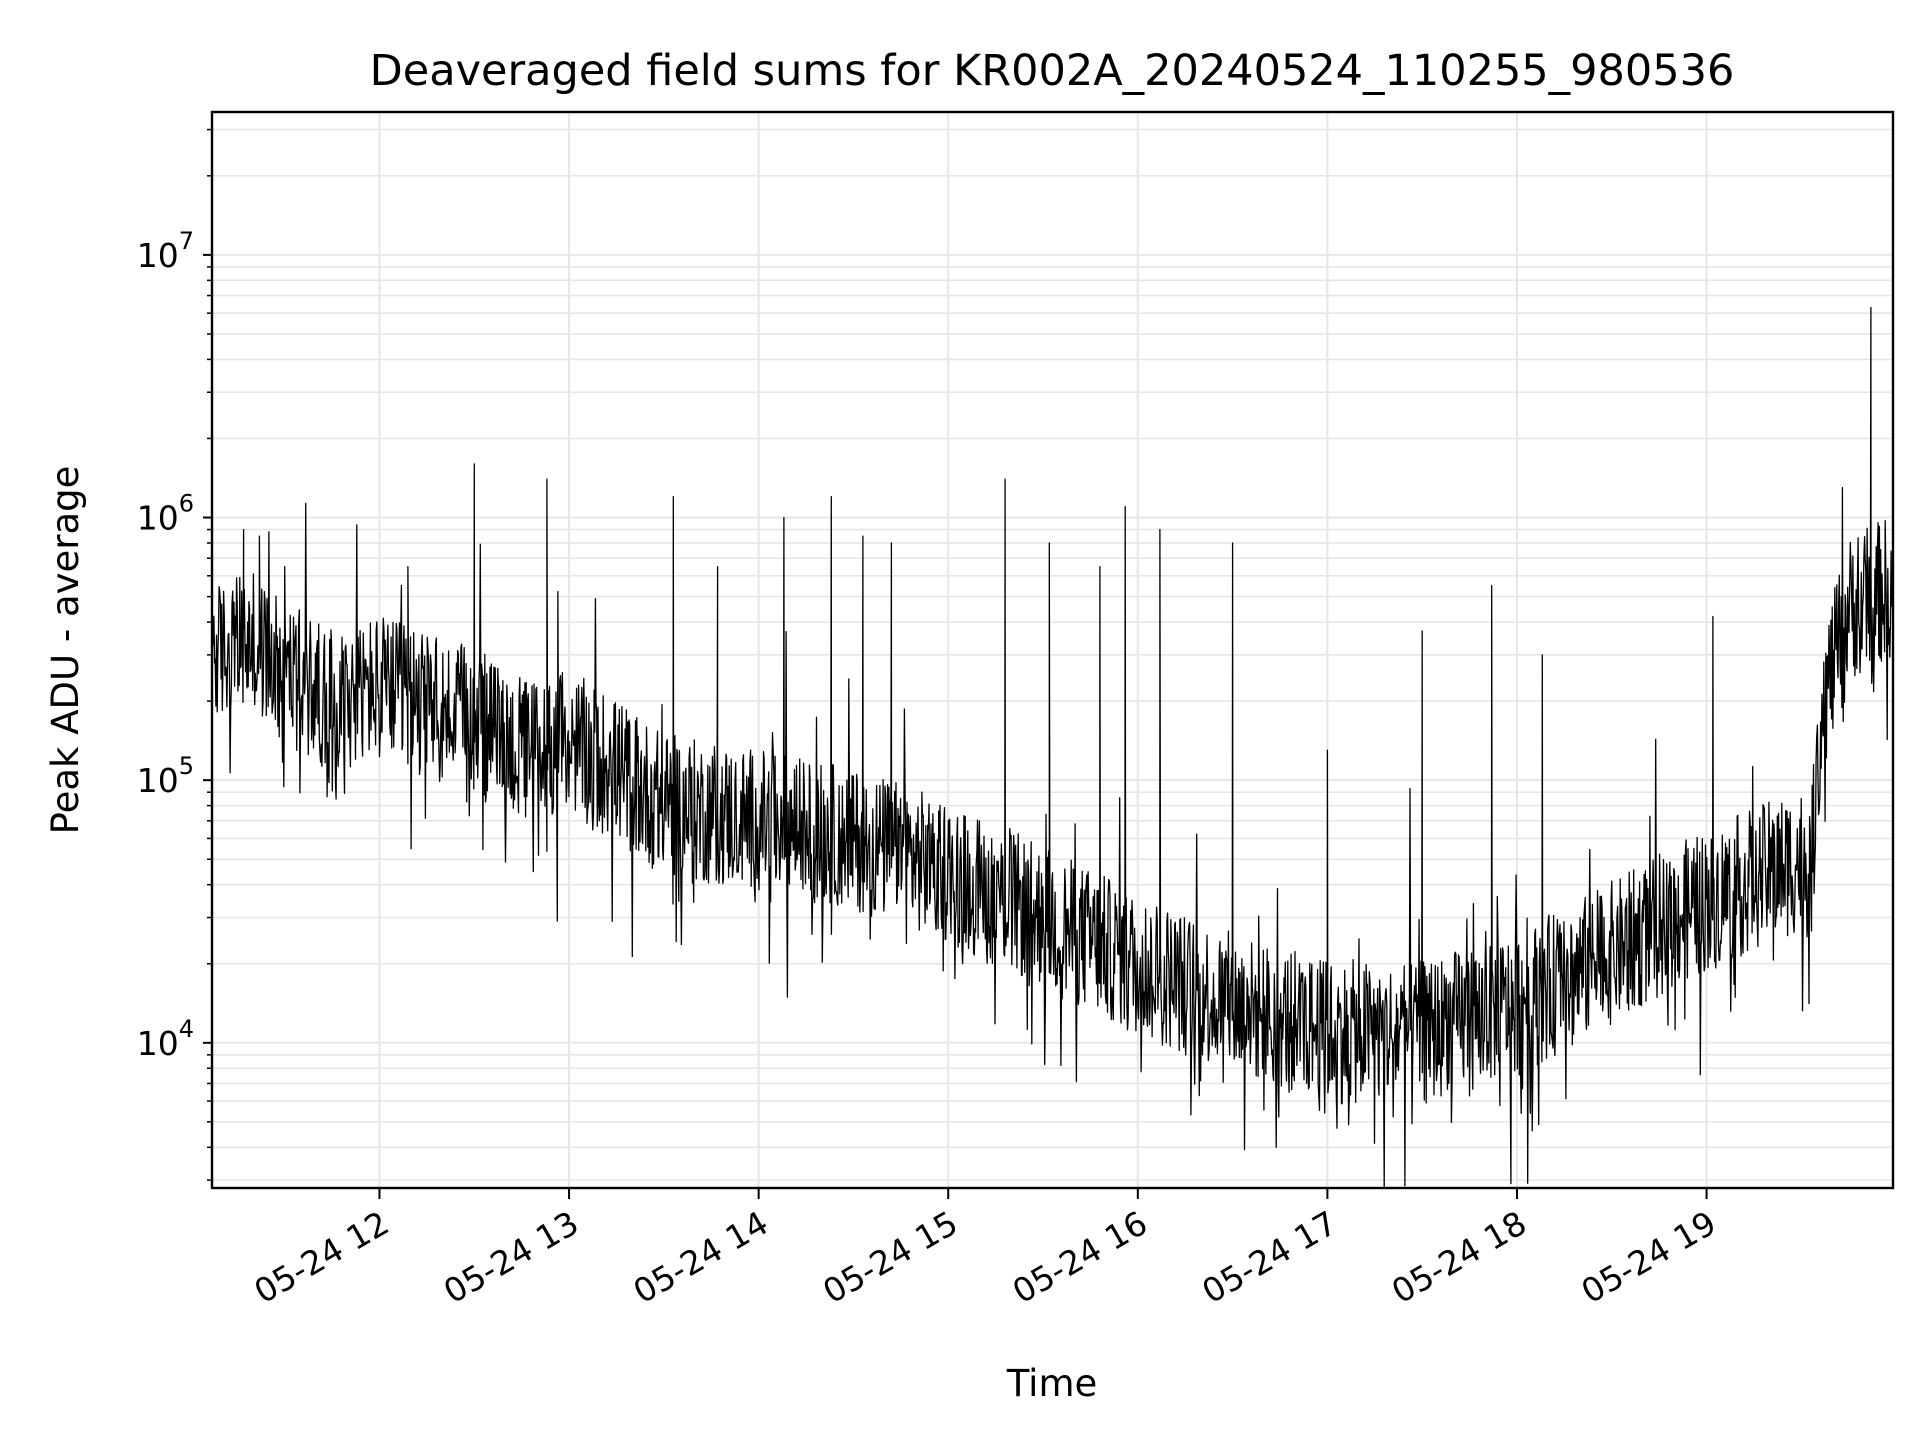  I want to click on y-axis-label: Peak ADU - average, so click(65, 650).